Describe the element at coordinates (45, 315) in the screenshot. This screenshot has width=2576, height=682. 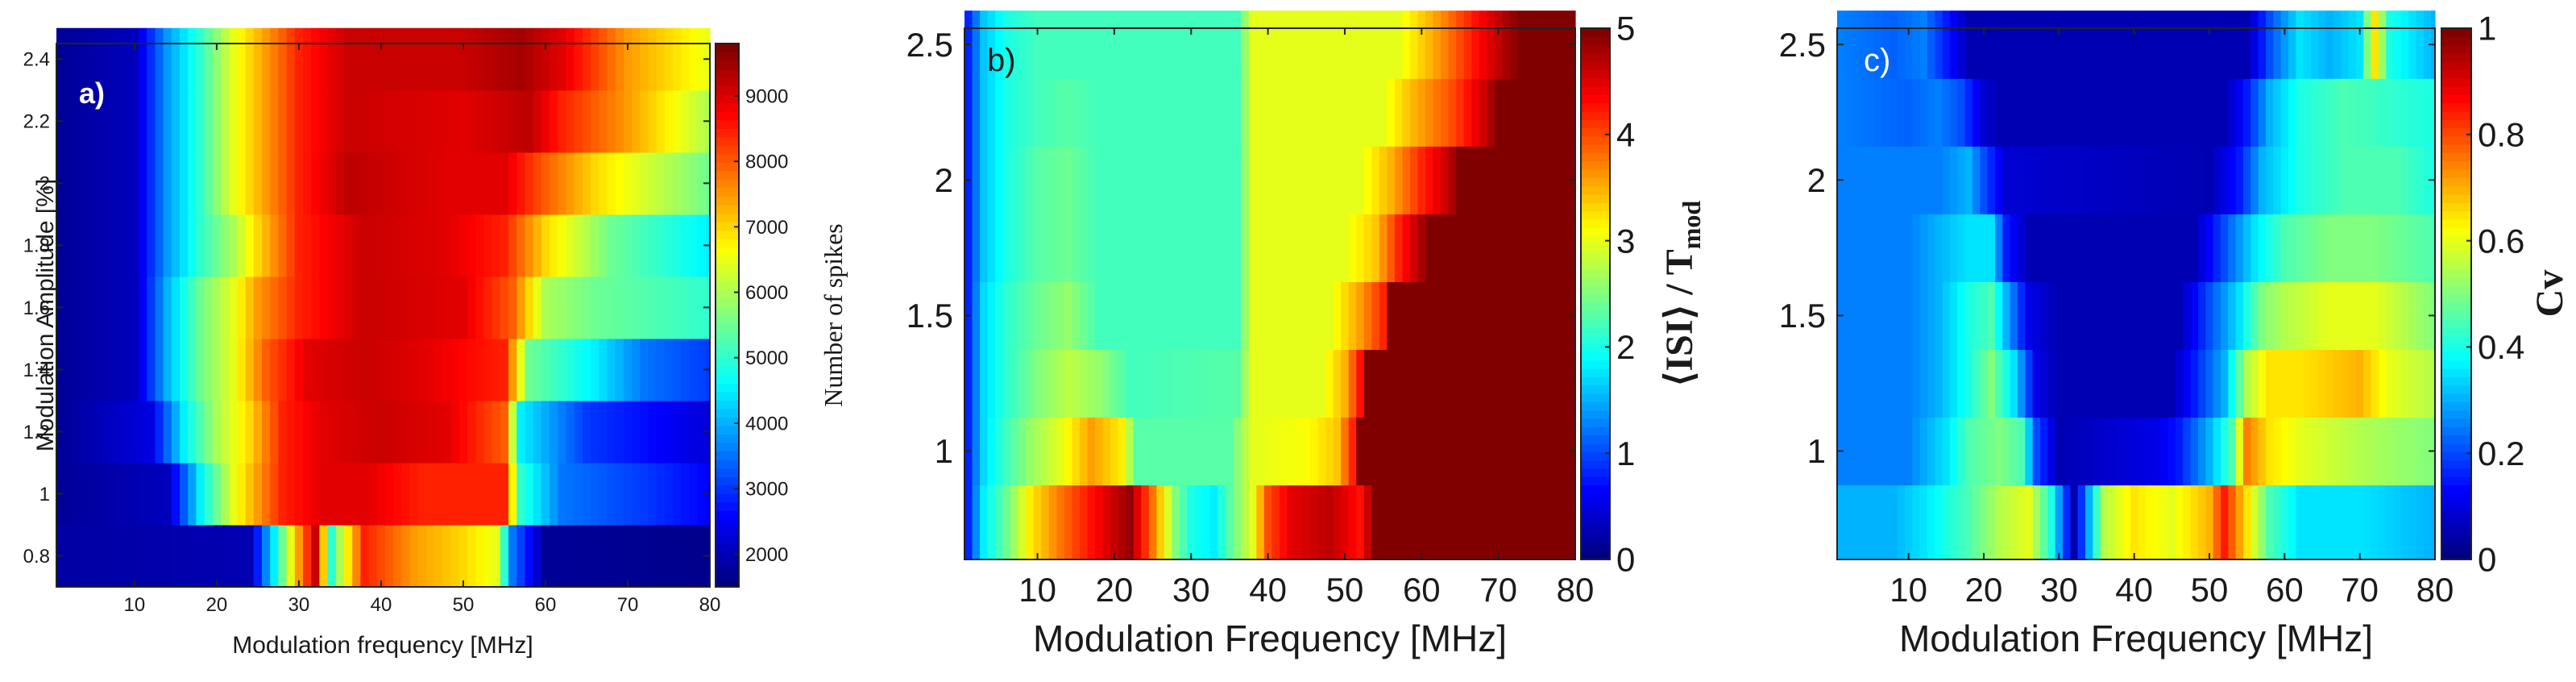
I see `y-axis-label-a: Modulation Amplitude [%]` at that location.